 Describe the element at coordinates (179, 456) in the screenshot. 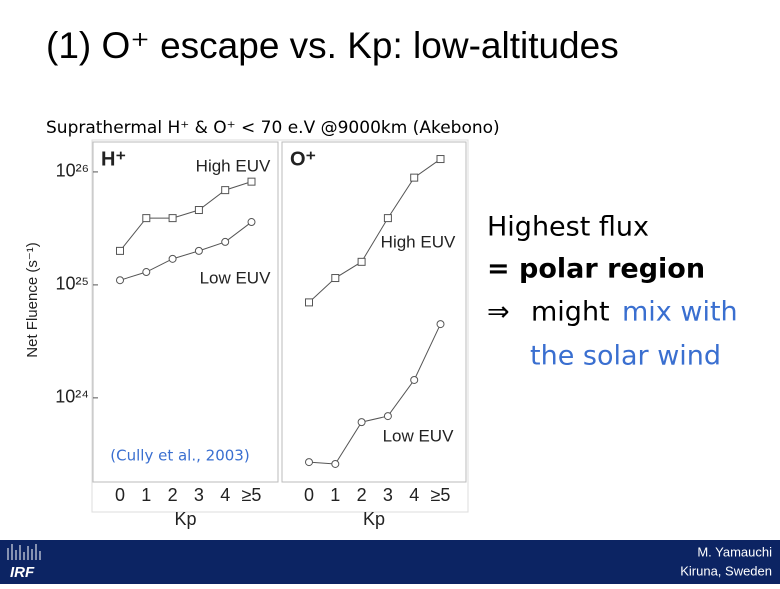

I see `citation: (Cully et al., 2003)` at that location.